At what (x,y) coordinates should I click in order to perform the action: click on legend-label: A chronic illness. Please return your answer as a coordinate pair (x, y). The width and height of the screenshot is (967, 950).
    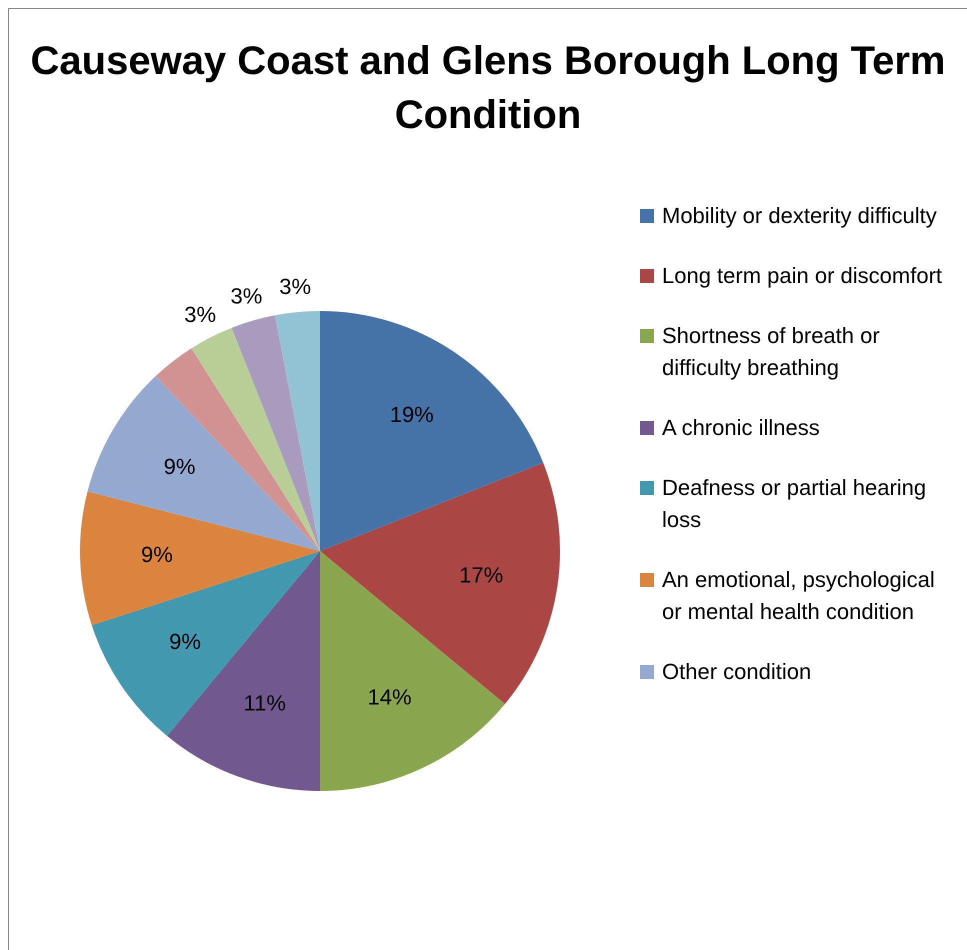
    Looking at the image, I should click on (741, 428).